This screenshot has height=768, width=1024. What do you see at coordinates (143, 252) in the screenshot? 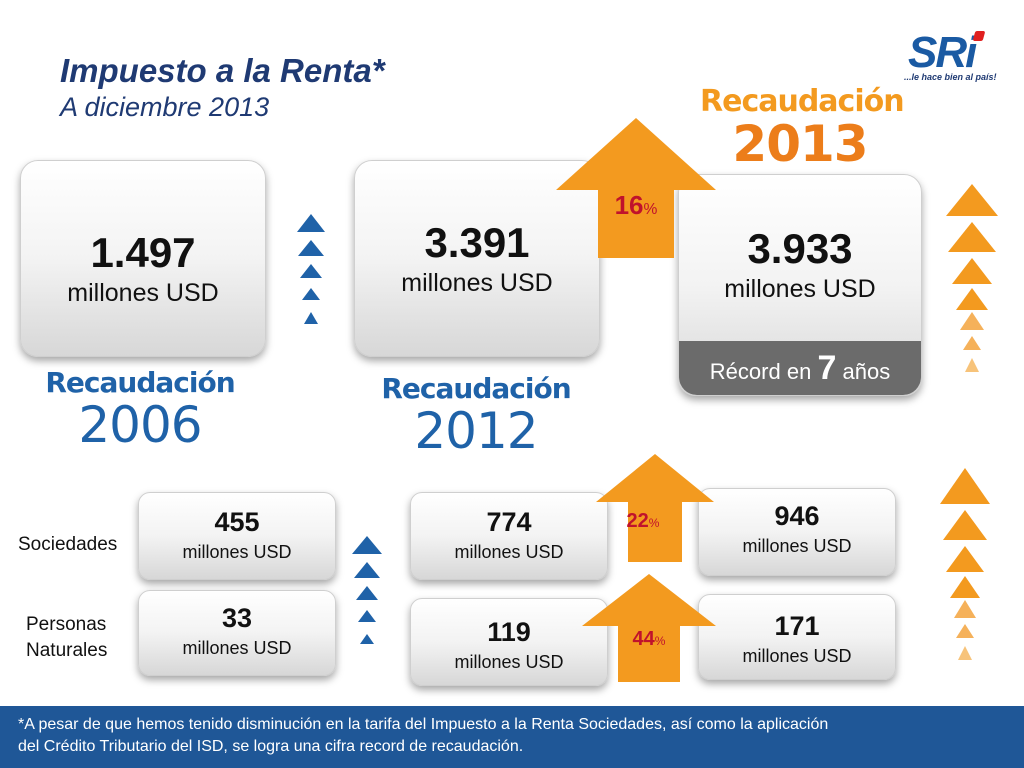
I see `total-2006-value: 1.497` at bounding box center [143, 252].